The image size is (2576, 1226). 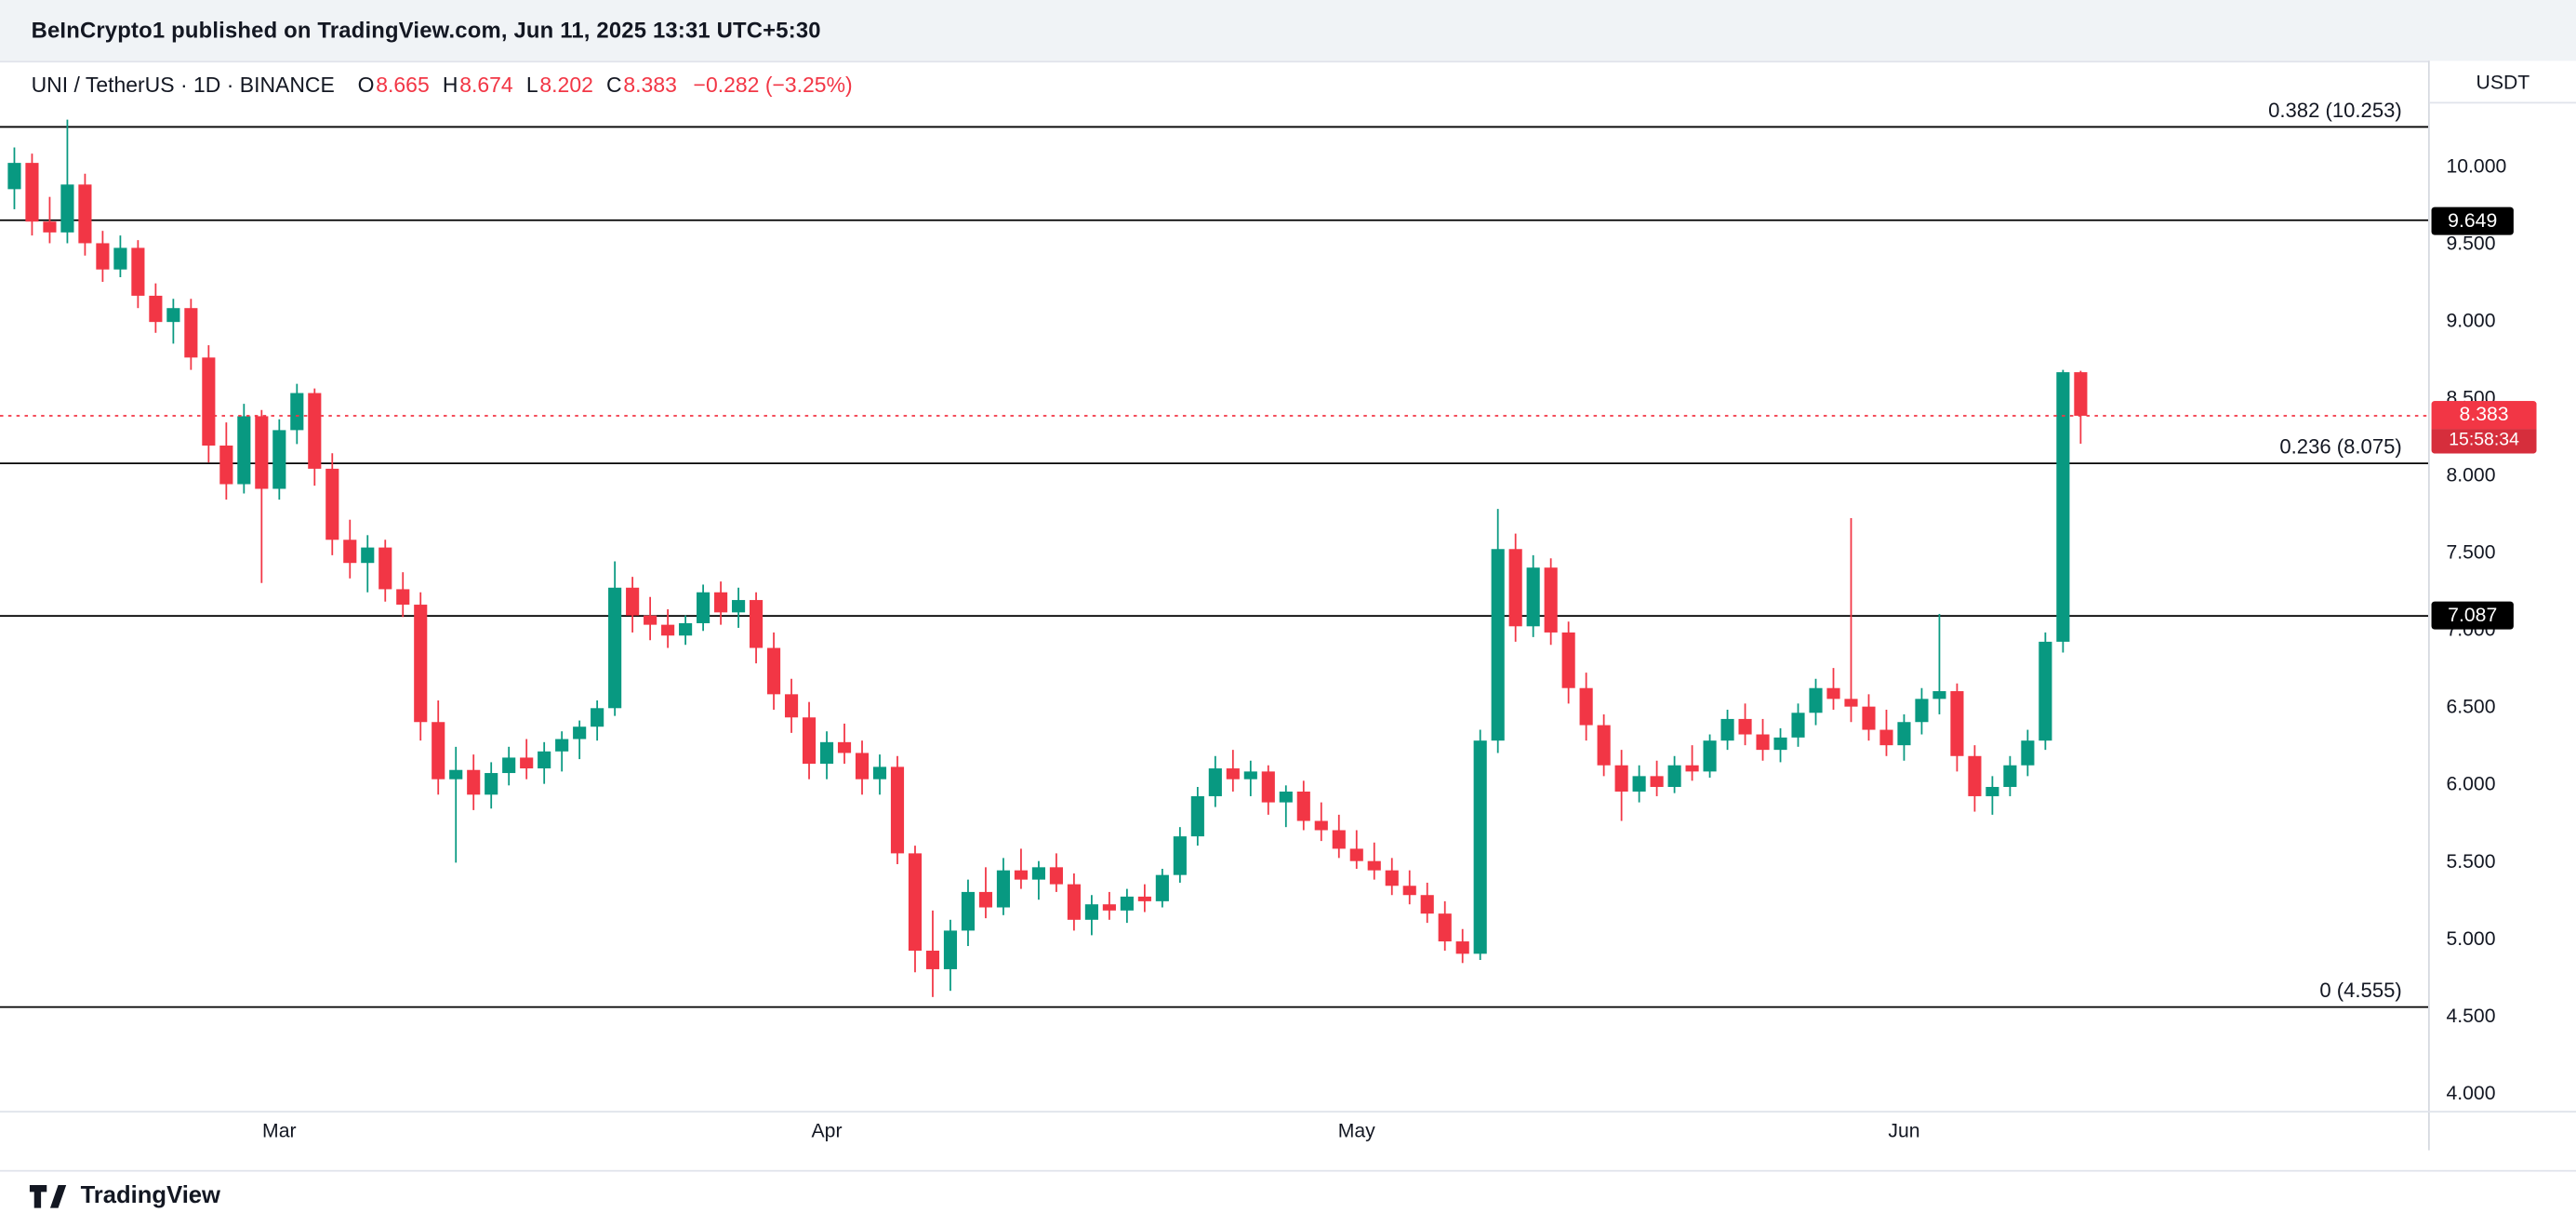 I want to click on price-tick-label: 4.500, so click(x=2471, y=1016).